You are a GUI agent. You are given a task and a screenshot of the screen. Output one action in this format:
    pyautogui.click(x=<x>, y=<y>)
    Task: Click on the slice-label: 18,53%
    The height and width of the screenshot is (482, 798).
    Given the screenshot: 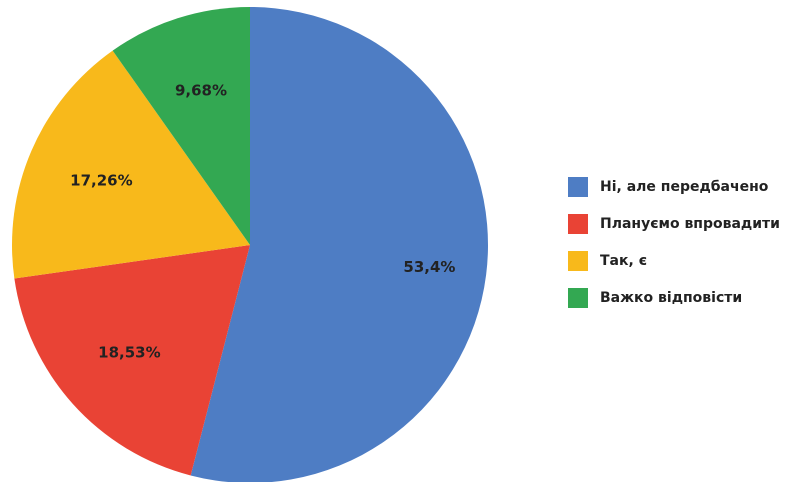 What is the action you would take?
    pyautogui.click(x=129, y=352)
    